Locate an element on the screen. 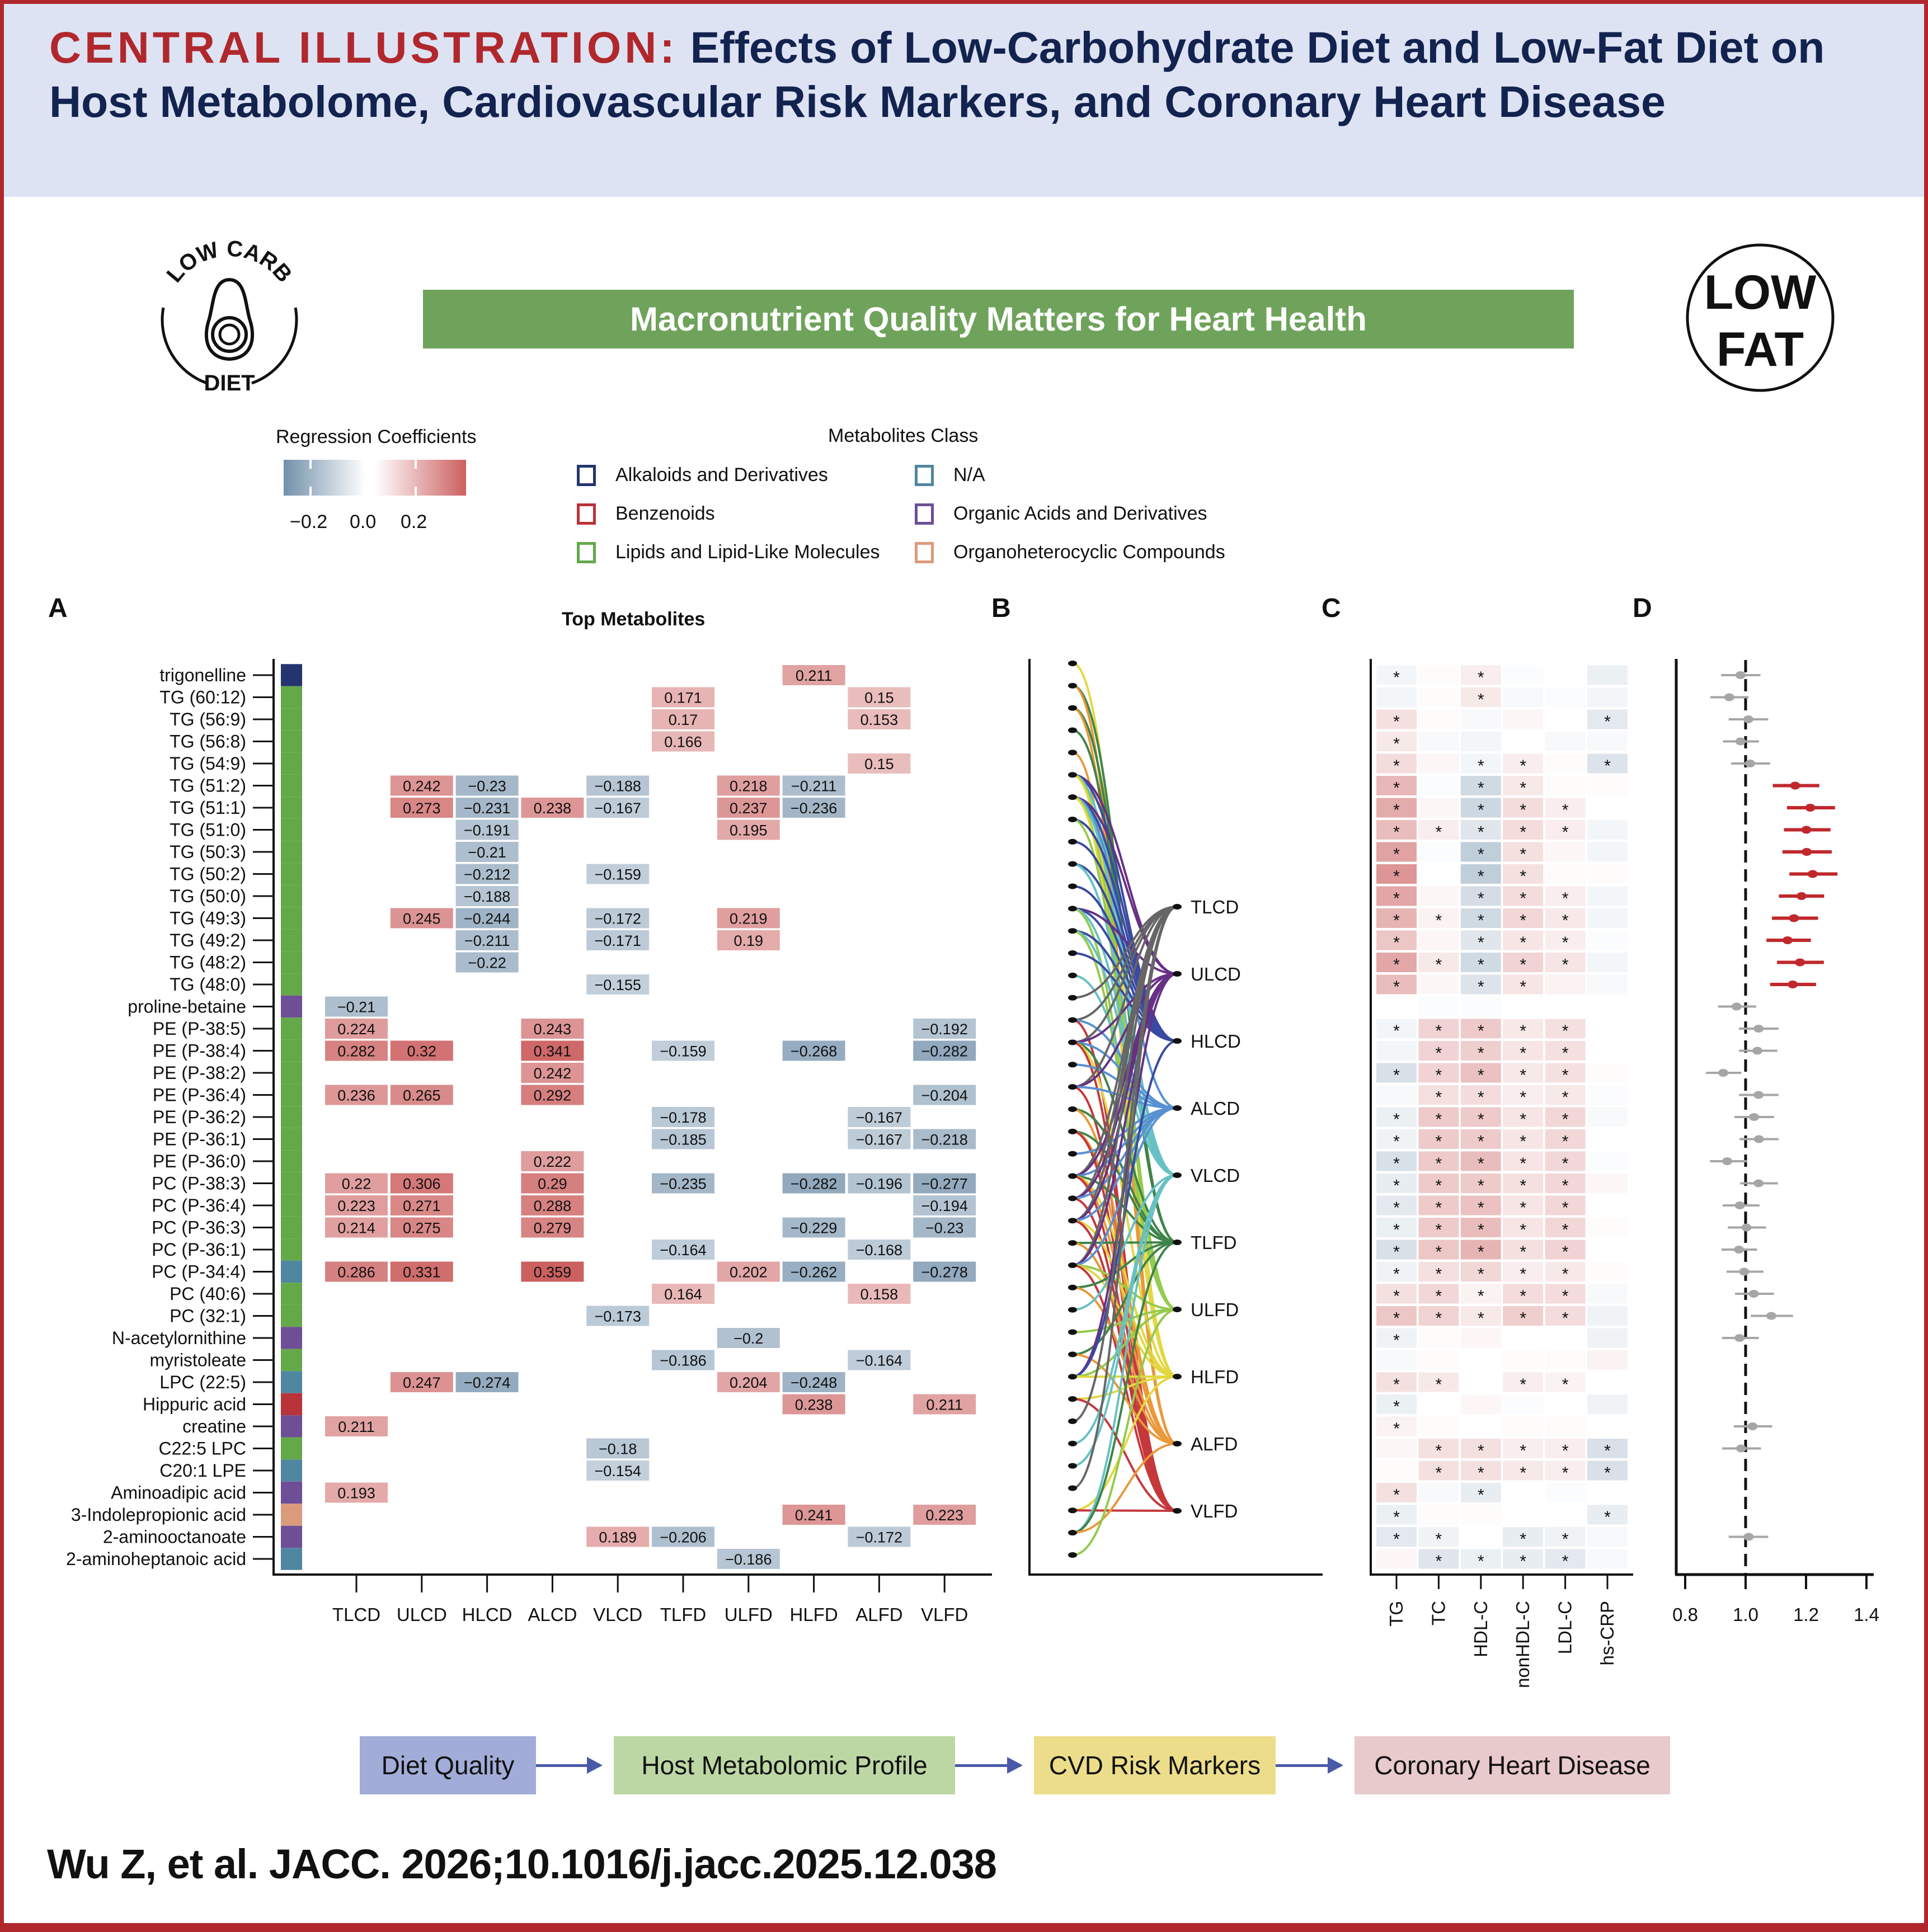 The image size is (1928, 1932). diet-column-label: VLCD is located at coordinates (617, 1614).